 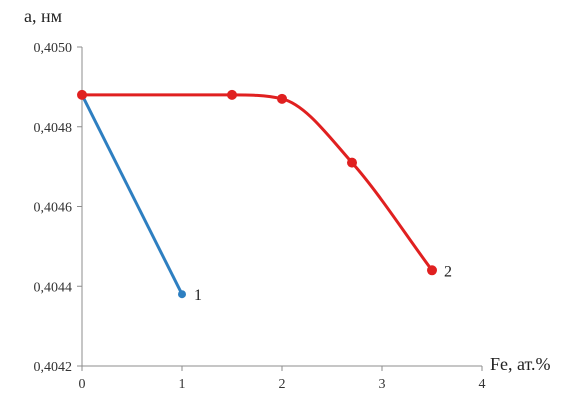 What do you see at coordinates (382, 384) in the screenshot?
I see `x-tick-label: 3` at bounding box center [382, 384].